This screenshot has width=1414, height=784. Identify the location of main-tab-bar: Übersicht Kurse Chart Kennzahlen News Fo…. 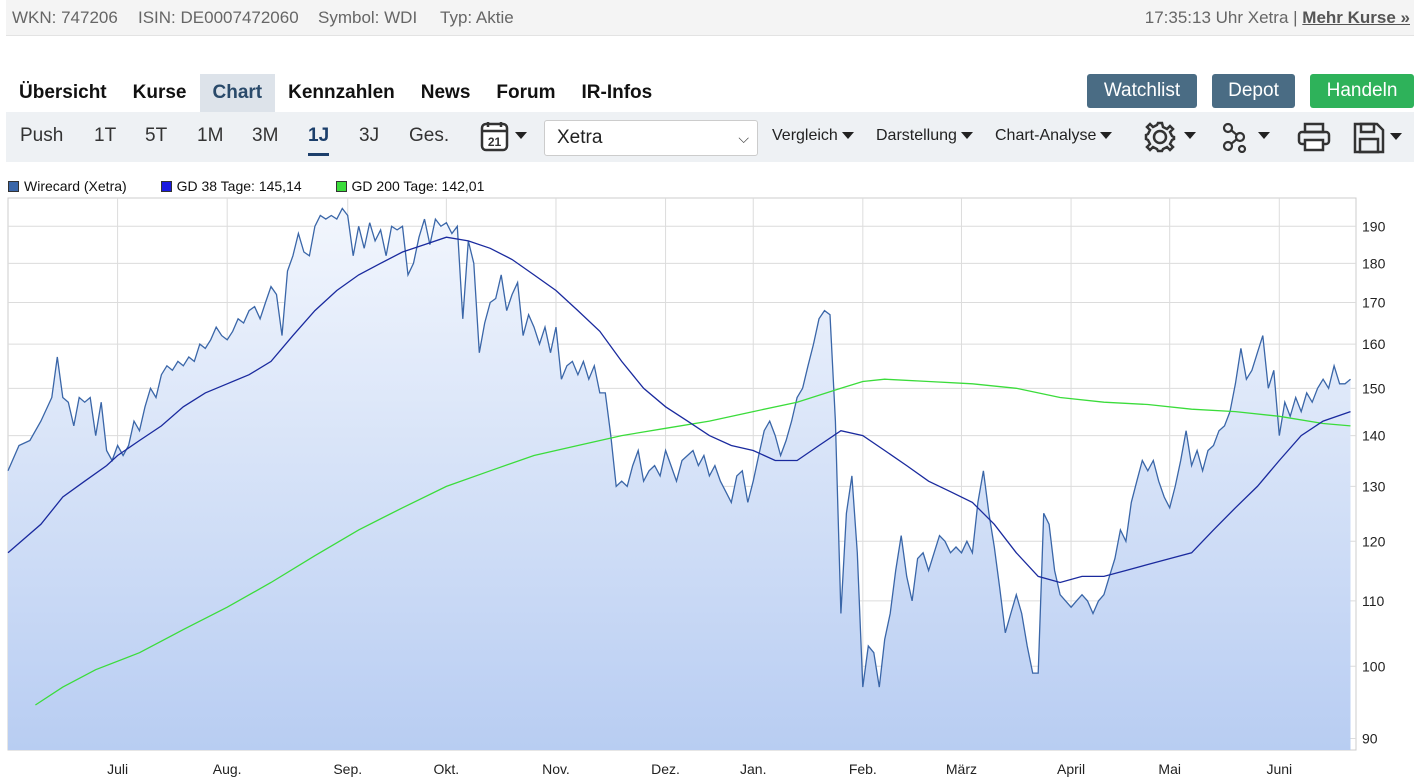
(335, 97).